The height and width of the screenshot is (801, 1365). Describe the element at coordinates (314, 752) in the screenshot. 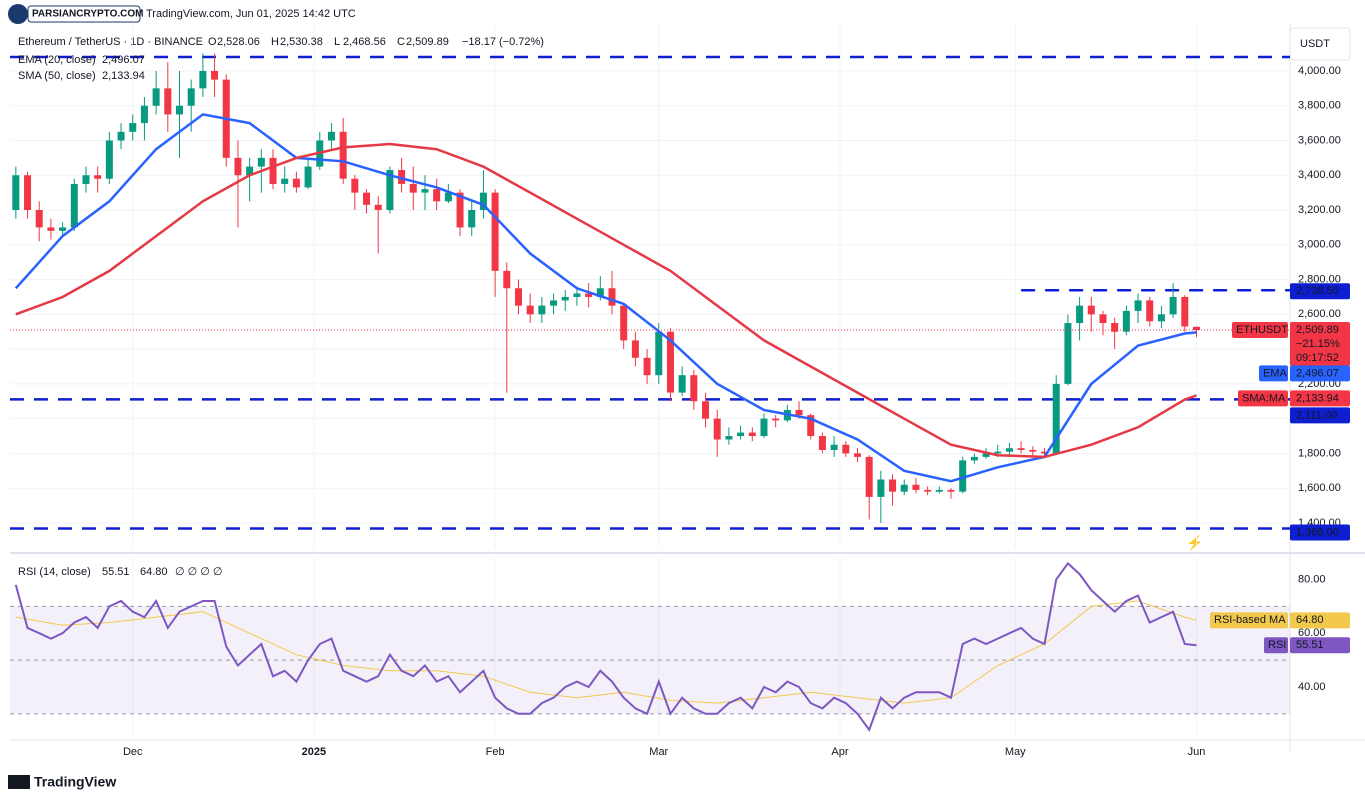

I see `x-tick-label: 2025` at that location.